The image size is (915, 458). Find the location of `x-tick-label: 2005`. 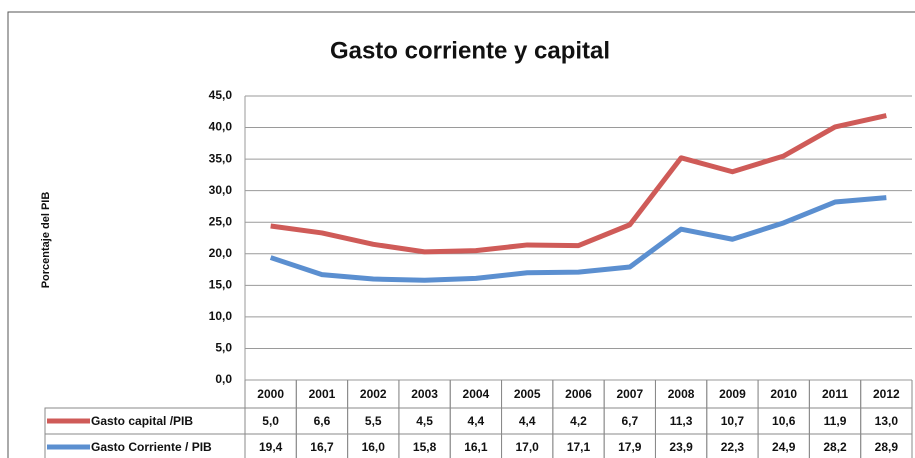

x-tick-label: 2005 is located at coordinates (527, 394).